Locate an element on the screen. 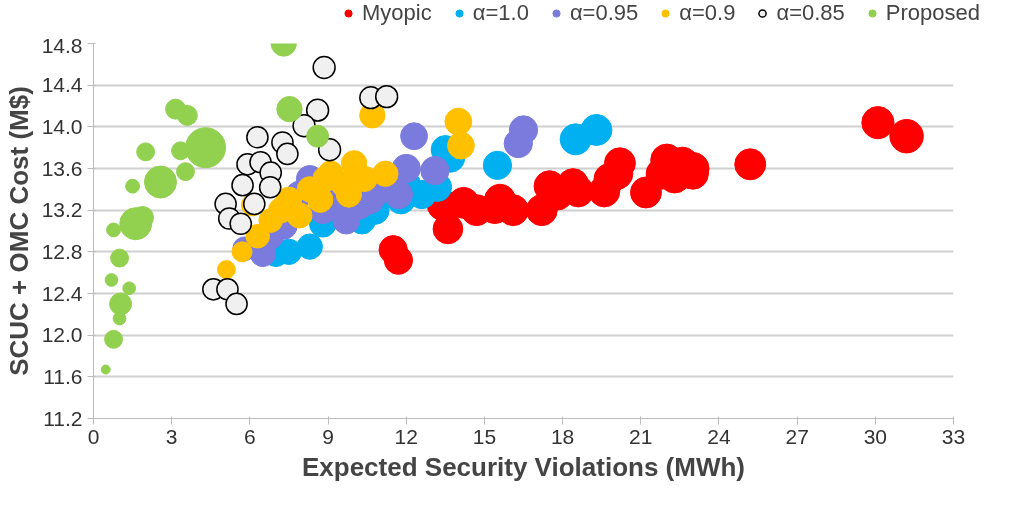 Image resolution: width=1018 pixels, height=527 pixels. y-tick-label: 11.6 is located at coordinates (63, 376).